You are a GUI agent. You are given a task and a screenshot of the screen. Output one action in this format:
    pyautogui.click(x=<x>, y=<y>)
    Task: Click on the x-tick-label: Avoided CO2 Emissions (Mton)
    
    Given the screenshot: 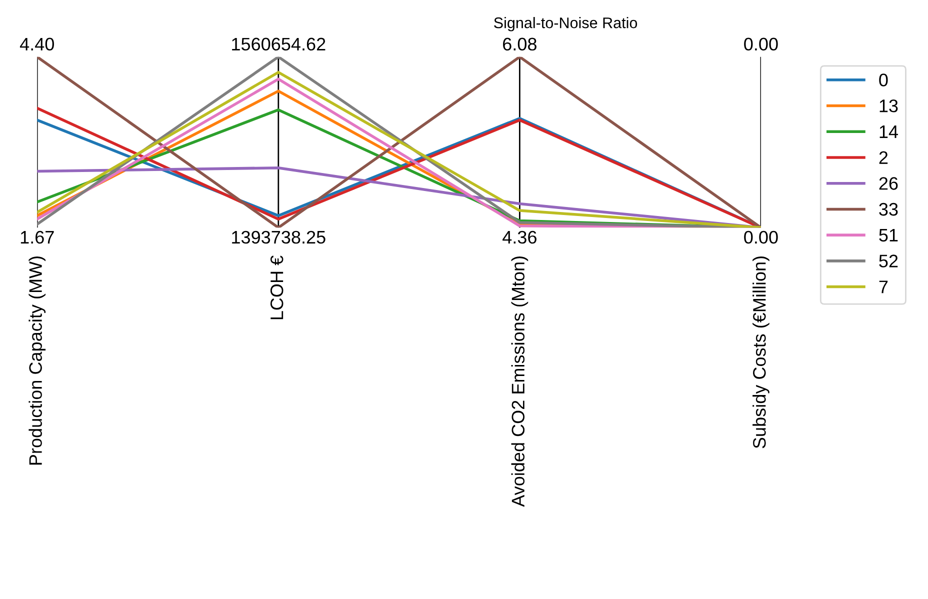 What is the action you would take?
    pyautogui.click(x=519, y=381)
    